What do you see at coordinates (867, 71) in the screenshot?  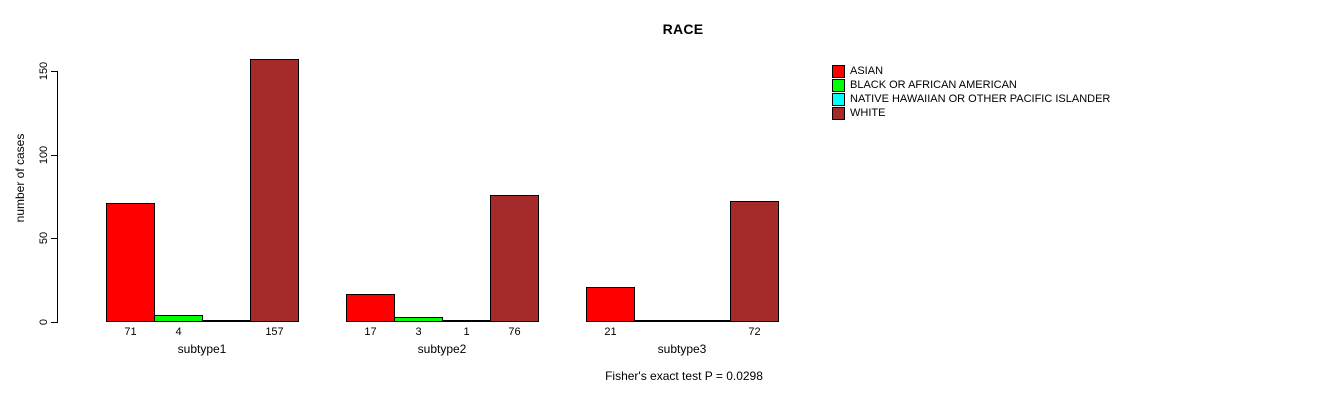 I see `legend-label: ASIAN` at bounding box center [867, 71].